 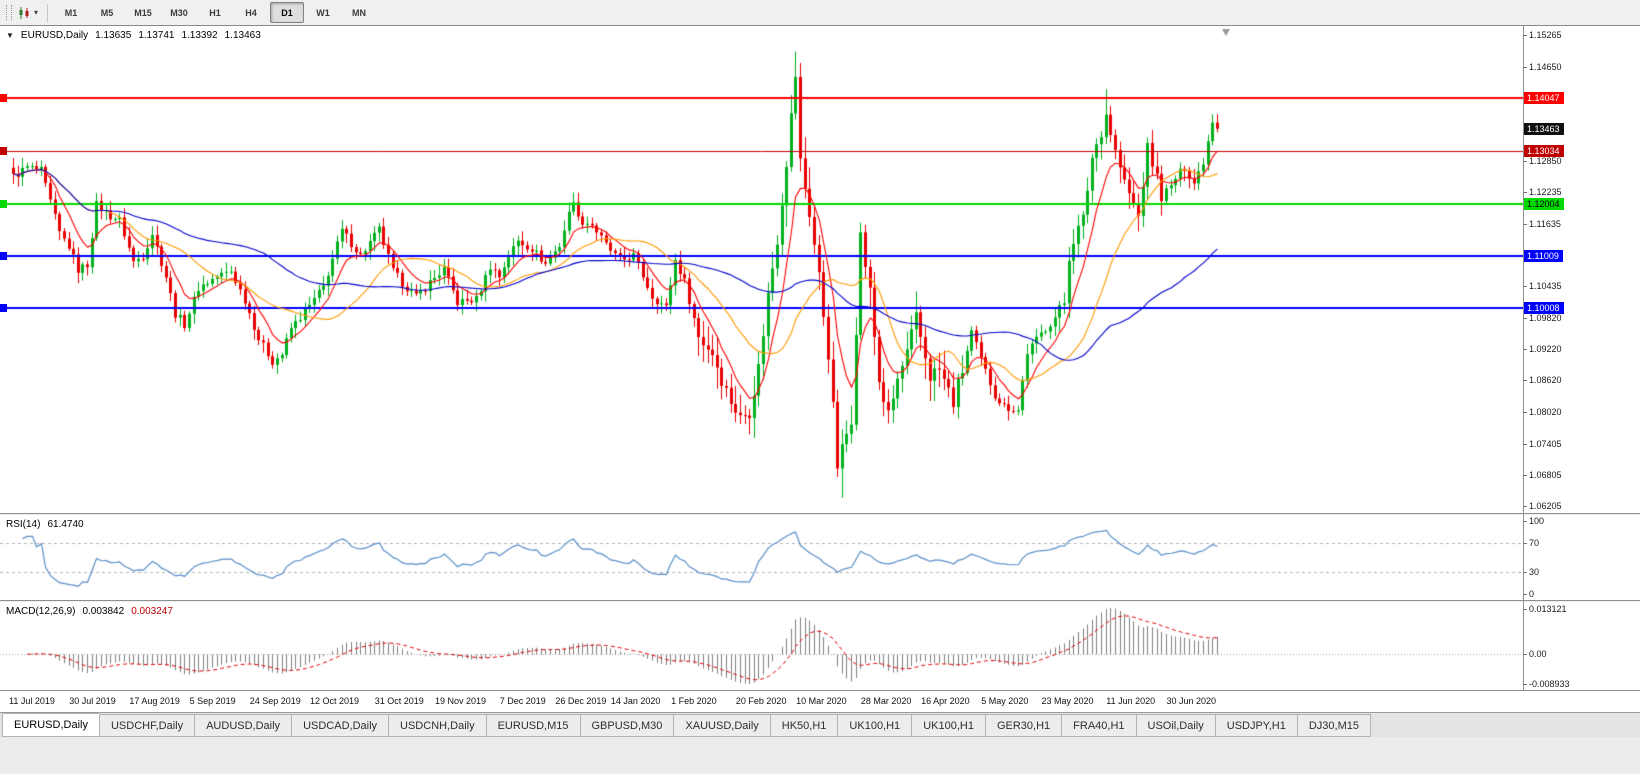 I want to click on date-axis-label: 5 May 2020, so click(x=1005, y=701).